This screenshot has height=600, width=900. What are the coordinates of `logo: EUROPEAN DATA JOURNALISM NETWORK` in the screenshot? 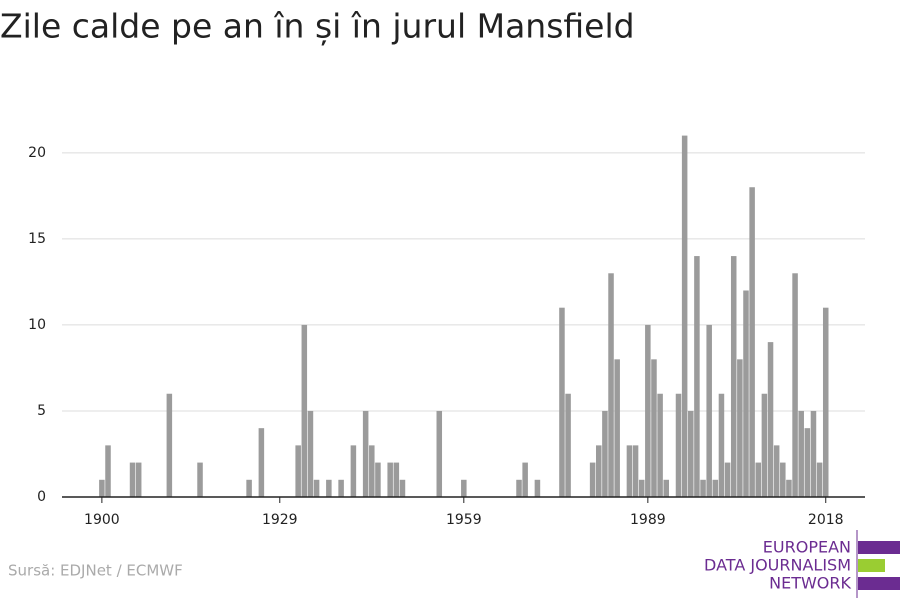 It's located at (802, 564).